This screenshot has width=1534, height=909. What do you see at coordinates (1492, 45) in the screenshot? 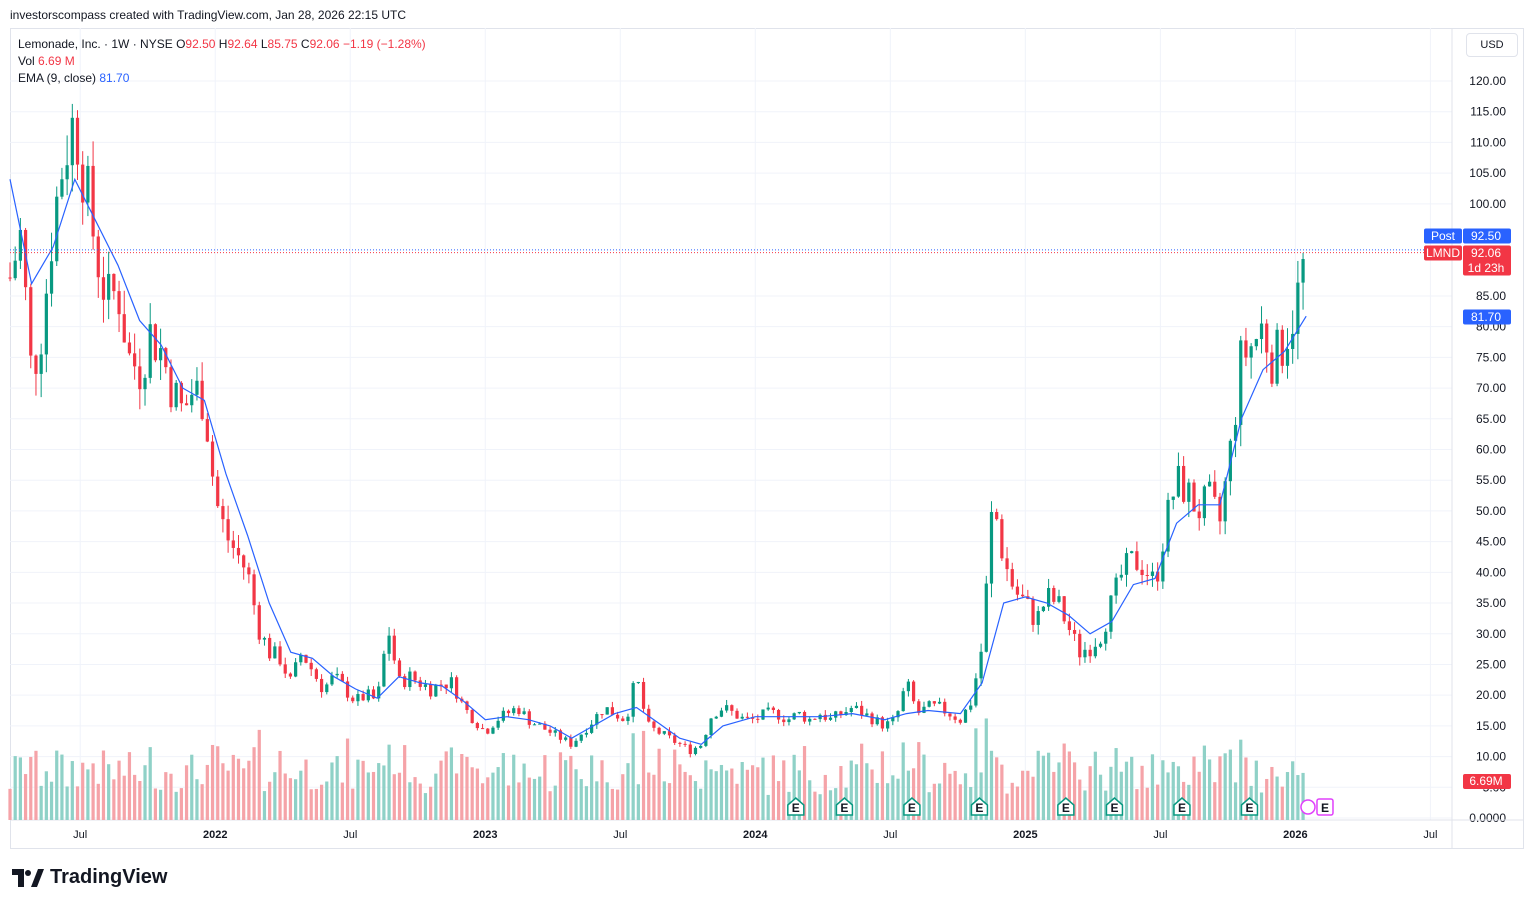
I see `currency-button: USD` at bounding box center [1492, 45].